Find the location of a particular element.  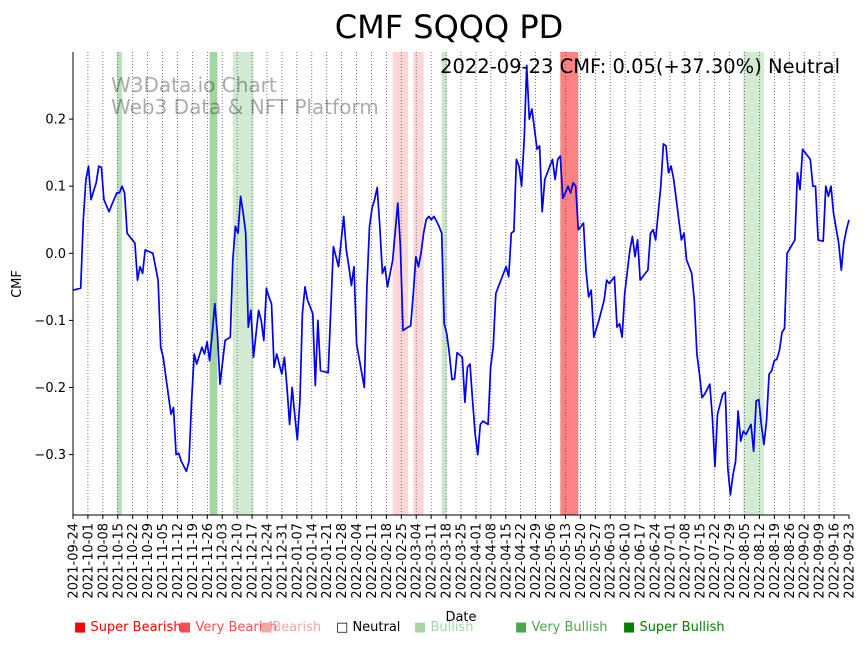

x-tick-label-41: 2022-07-08 is located at coordinates (685, 561).